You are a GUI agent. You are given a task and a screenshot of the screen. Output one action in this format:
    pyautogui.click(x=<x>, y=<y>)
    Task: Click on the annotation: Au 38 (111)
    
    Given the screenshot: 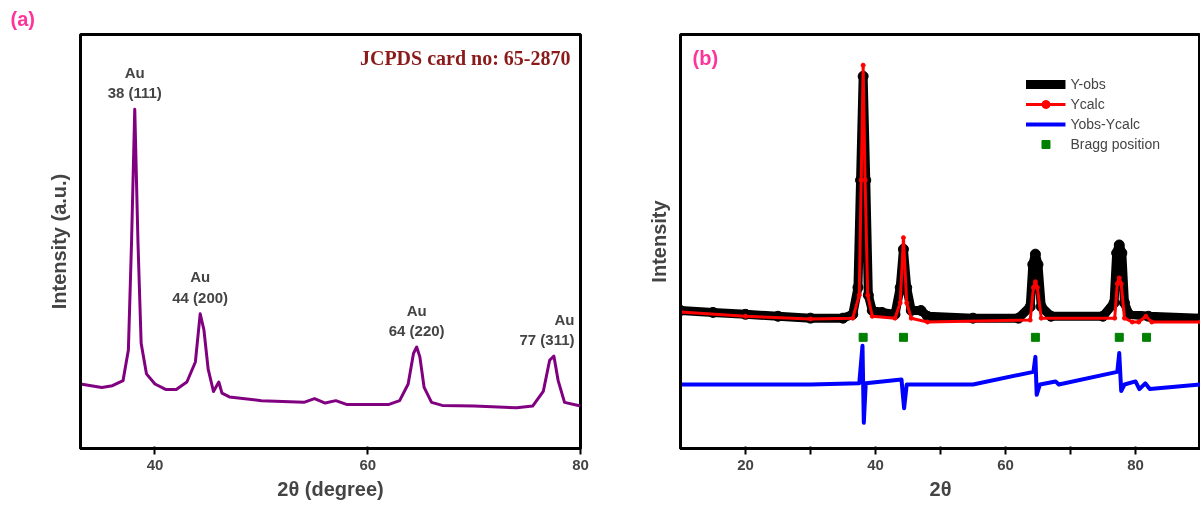 What is the action you would take?
    pyautogui.click(x=134, y=82)
    